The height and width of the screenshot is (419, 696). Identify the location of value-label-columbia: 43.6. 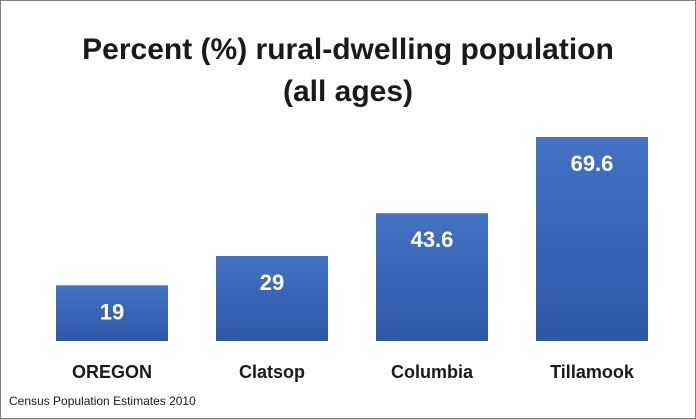
(432, 239).